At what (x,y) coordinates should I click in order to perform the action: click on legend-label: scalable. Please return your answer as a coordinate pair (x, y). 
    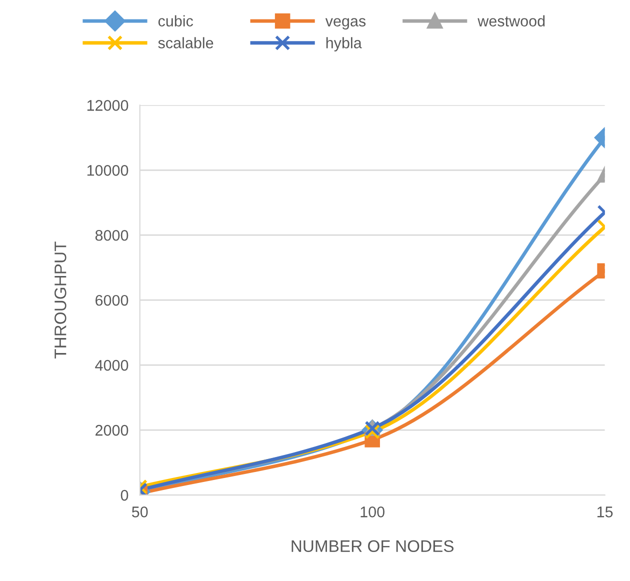
    Looking at the image, I should click on (186, 42).